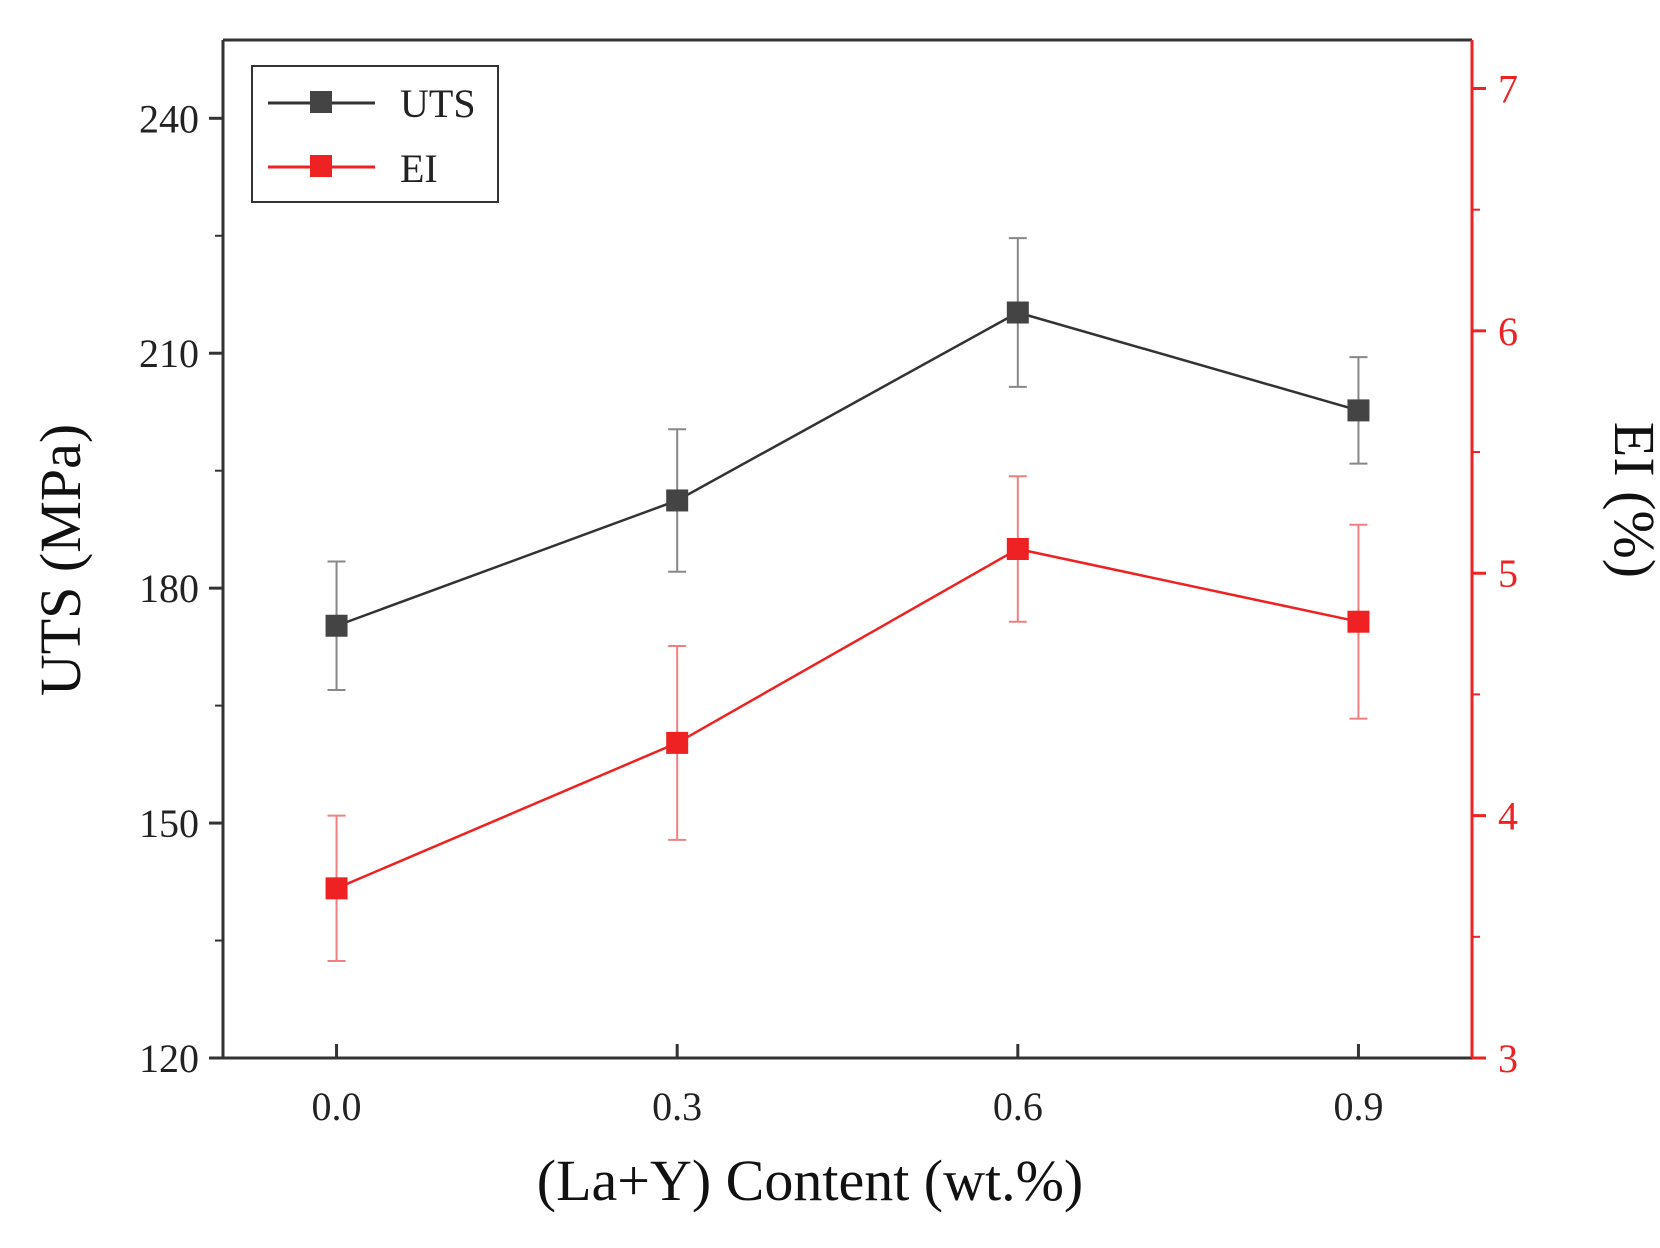 The width and height of the screenshot is (1660, 1248). What do you see at coordinates (169, 588) in the screenshot?
I see `y-tick-label: 180` at bounding box center [169, 588].